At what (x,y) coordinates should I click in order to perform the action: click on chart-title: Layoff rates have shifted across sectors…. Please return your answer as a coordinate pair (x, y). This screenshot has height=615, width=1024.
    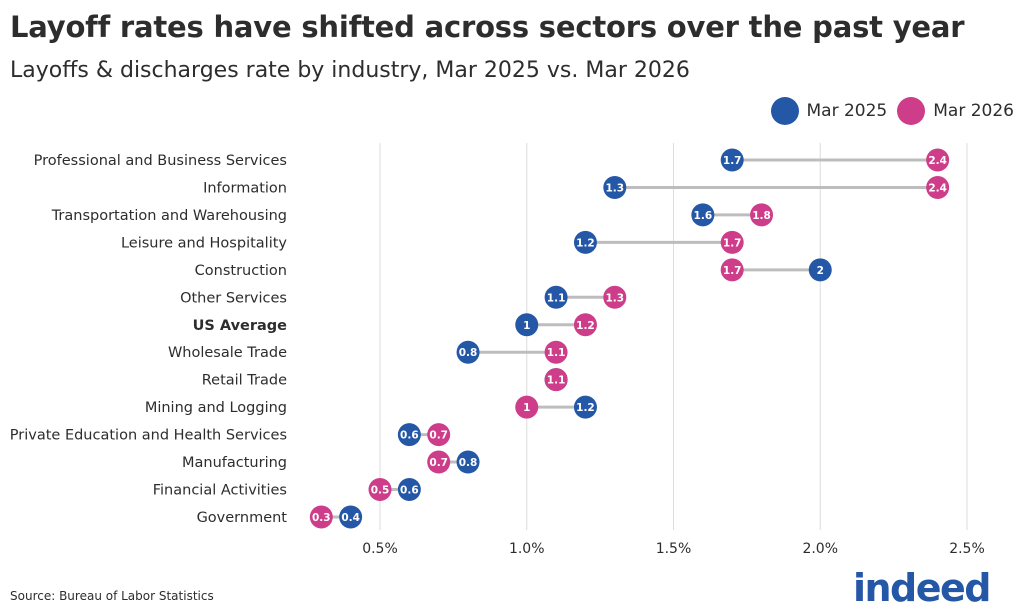
    Looking at the image, I should click on (487, 27).